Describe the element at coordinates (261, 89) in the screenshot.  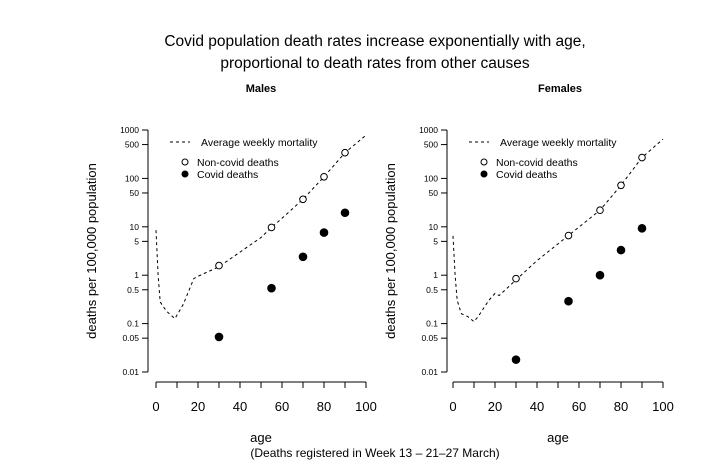
I see `panel-title: Males` at that location.